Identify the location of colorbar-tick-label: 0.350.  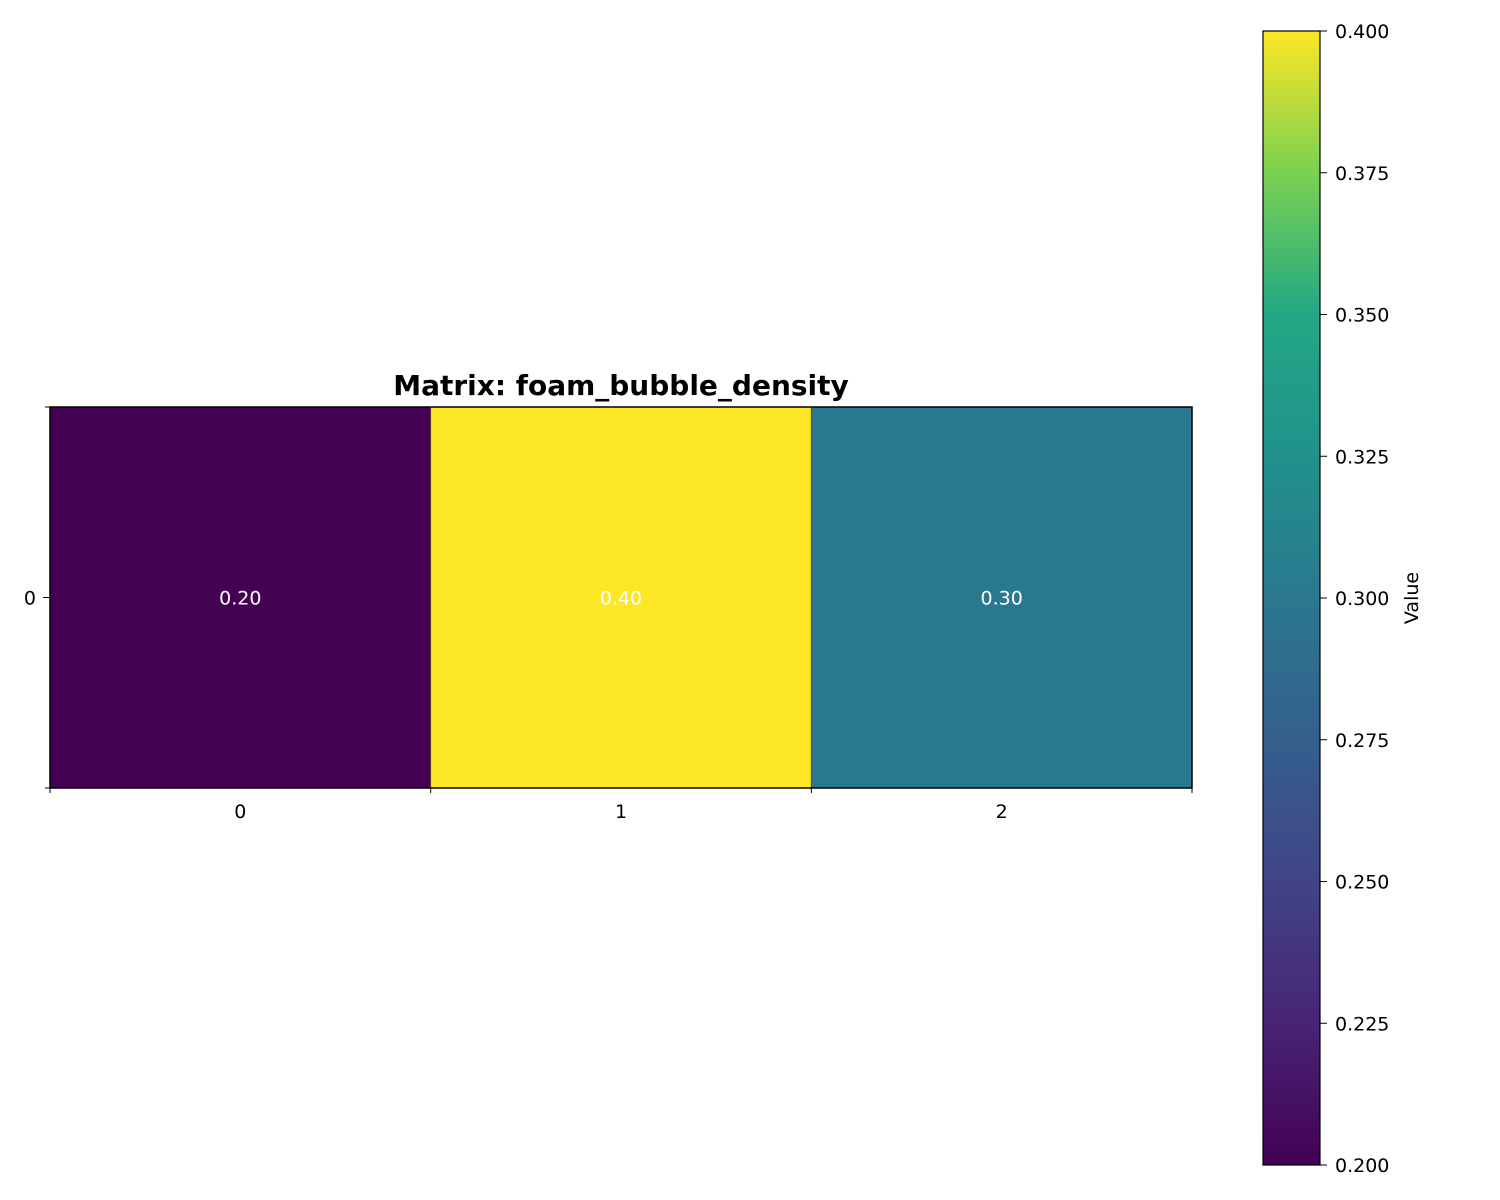
(1362, 316).